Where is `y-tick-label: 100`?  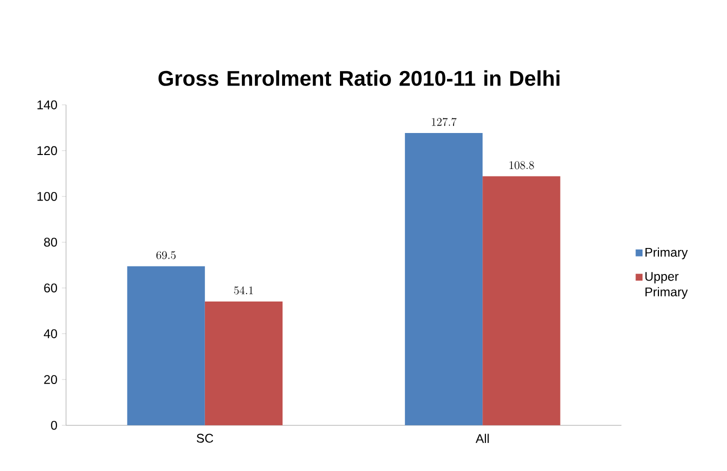 y-tick-label: 100 is located at coordinates (48, 196).